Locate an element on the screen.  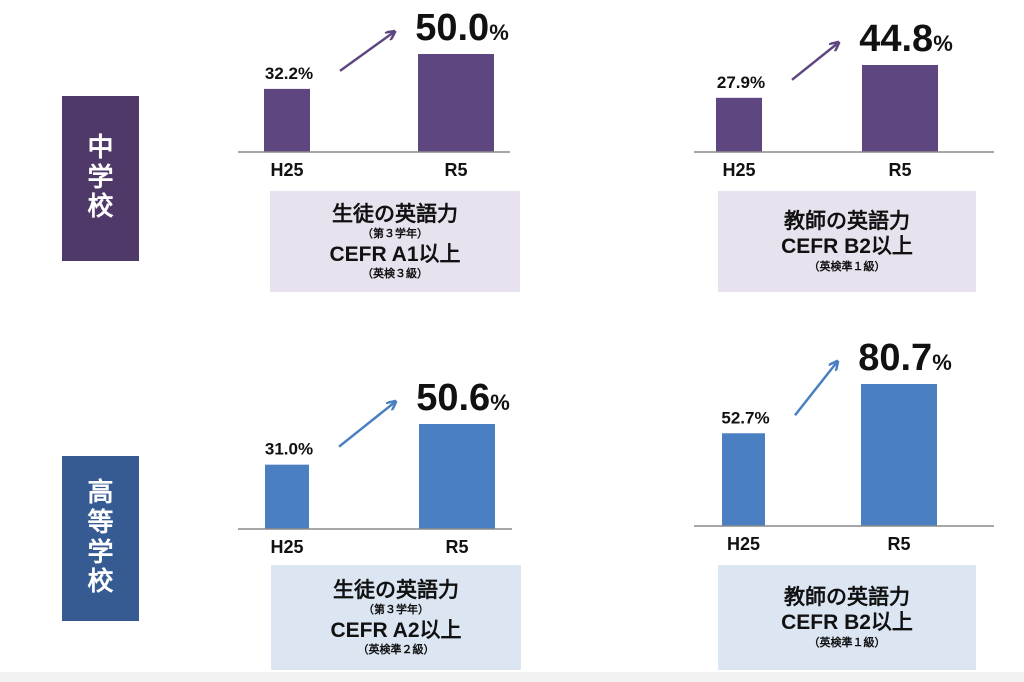
caption-cefr: CEFR A2以上 is located at coordinates (396, 630).